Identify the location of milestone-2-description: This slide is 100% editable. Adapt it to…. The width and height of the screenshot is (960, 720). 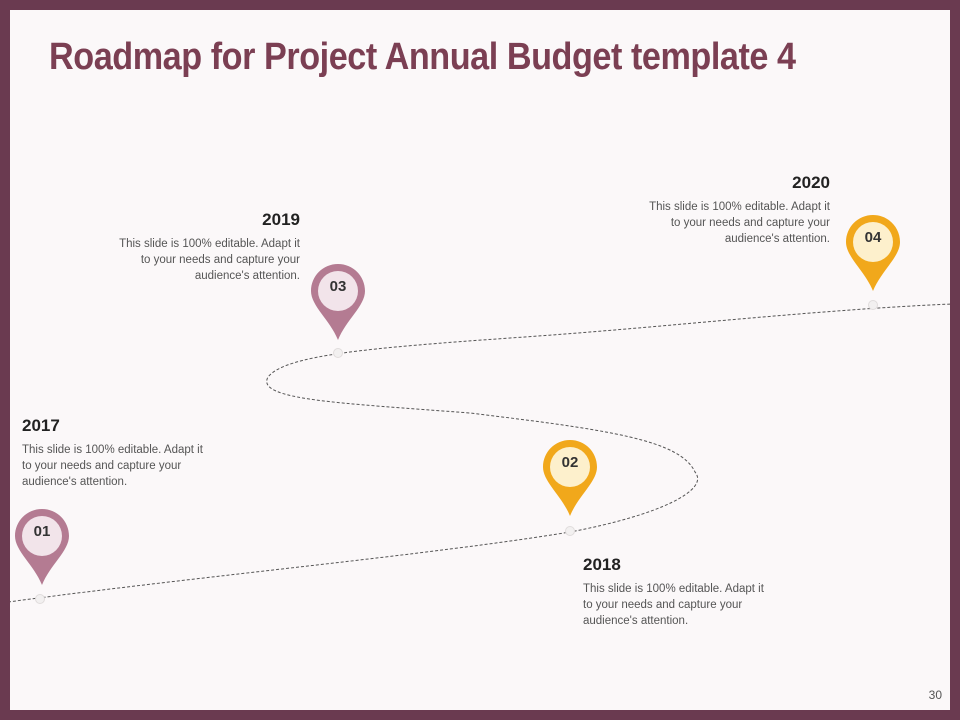
(673, 605).